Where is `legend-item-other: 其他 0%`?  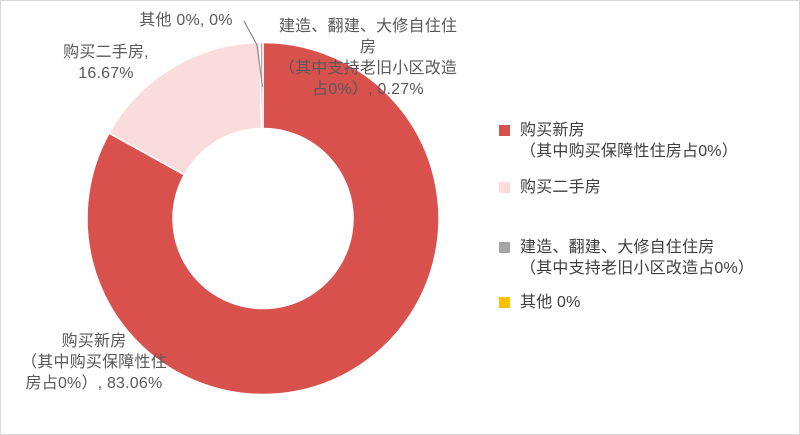
legend-item-other: 其他 0% is located at coordinates (540, 302).